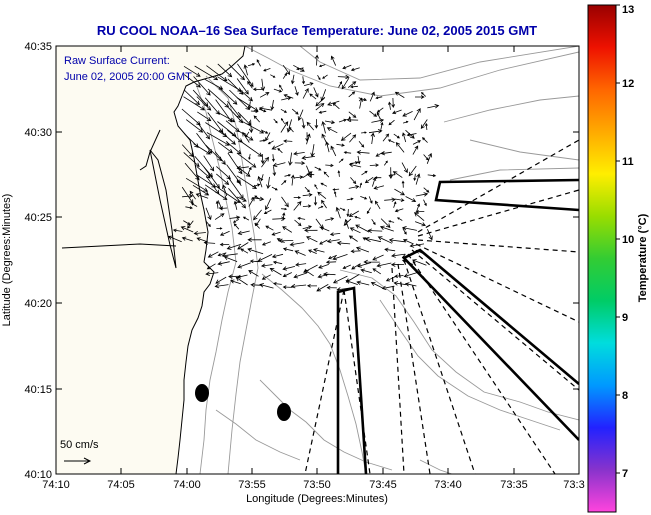 The width and height of the screenshot is (651, 515). Describe the element at coordinates (628, 84) in the screenshot. I see `colorbar-tick-label: 12` at that location.